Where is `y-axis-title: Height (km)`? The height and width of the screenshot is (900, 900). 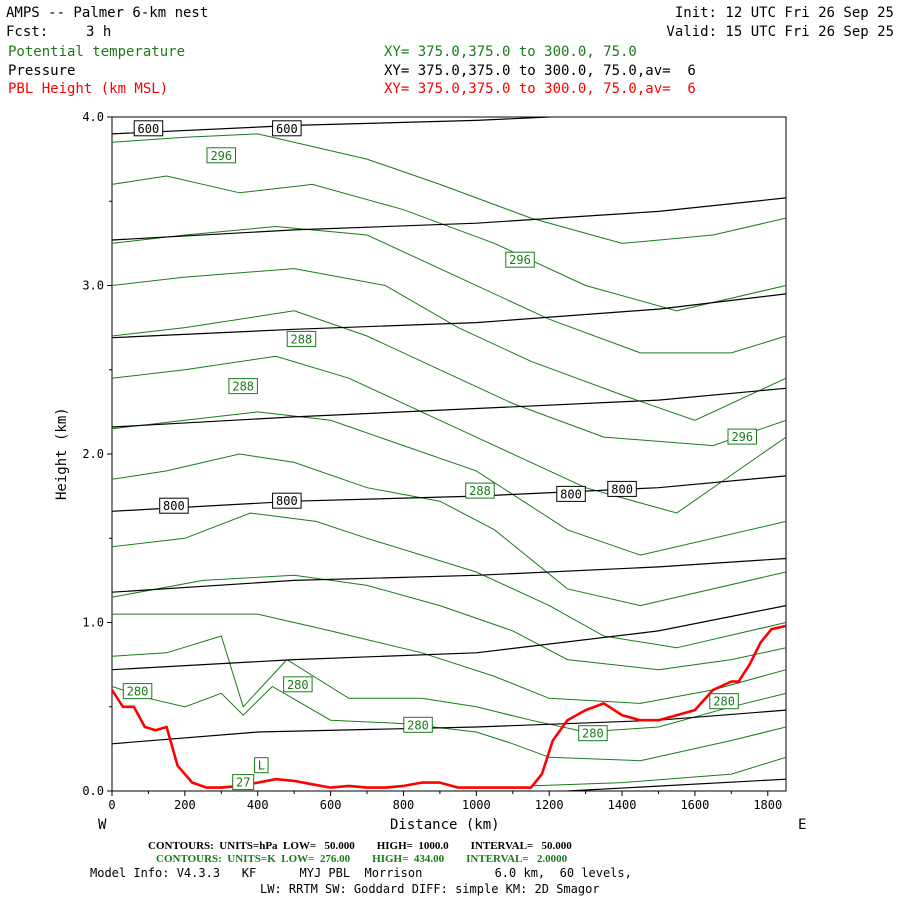 y-axis-title: Height (km) is located at coordinates (62, 453).